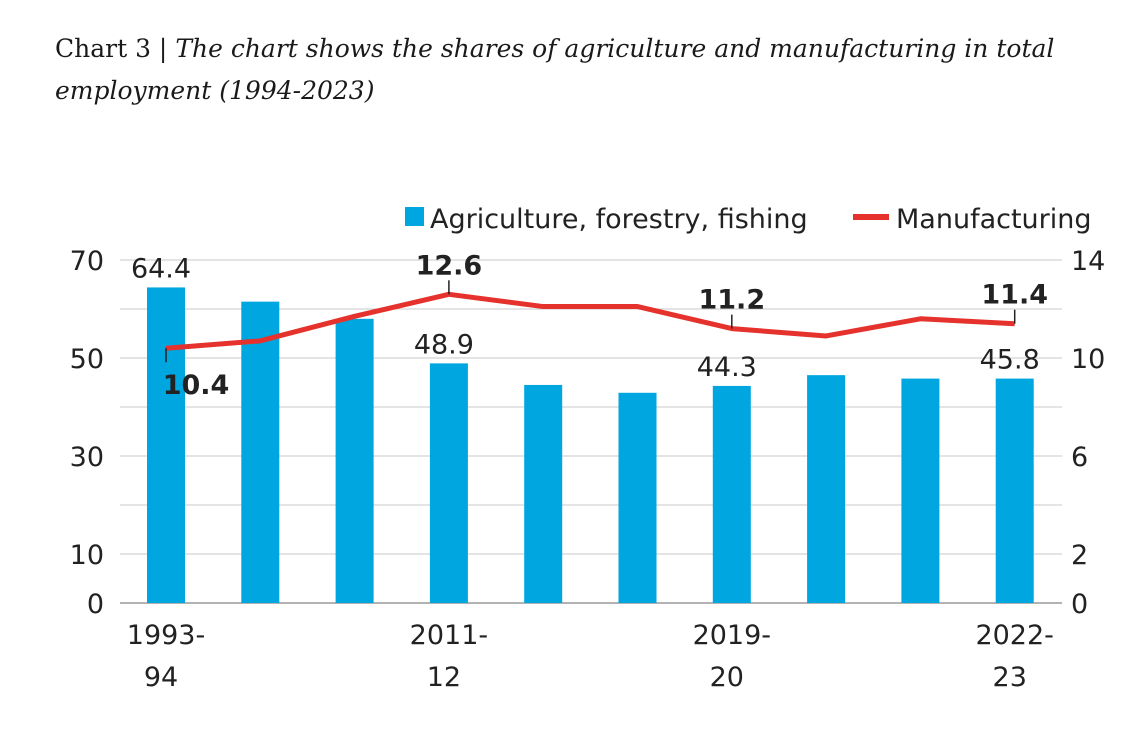 This screenshot has height=747, width=1131. Describe the element at coordinates (166, 635) in the screenshot. I see `x-axis-tick-label: 1993-` at that location.